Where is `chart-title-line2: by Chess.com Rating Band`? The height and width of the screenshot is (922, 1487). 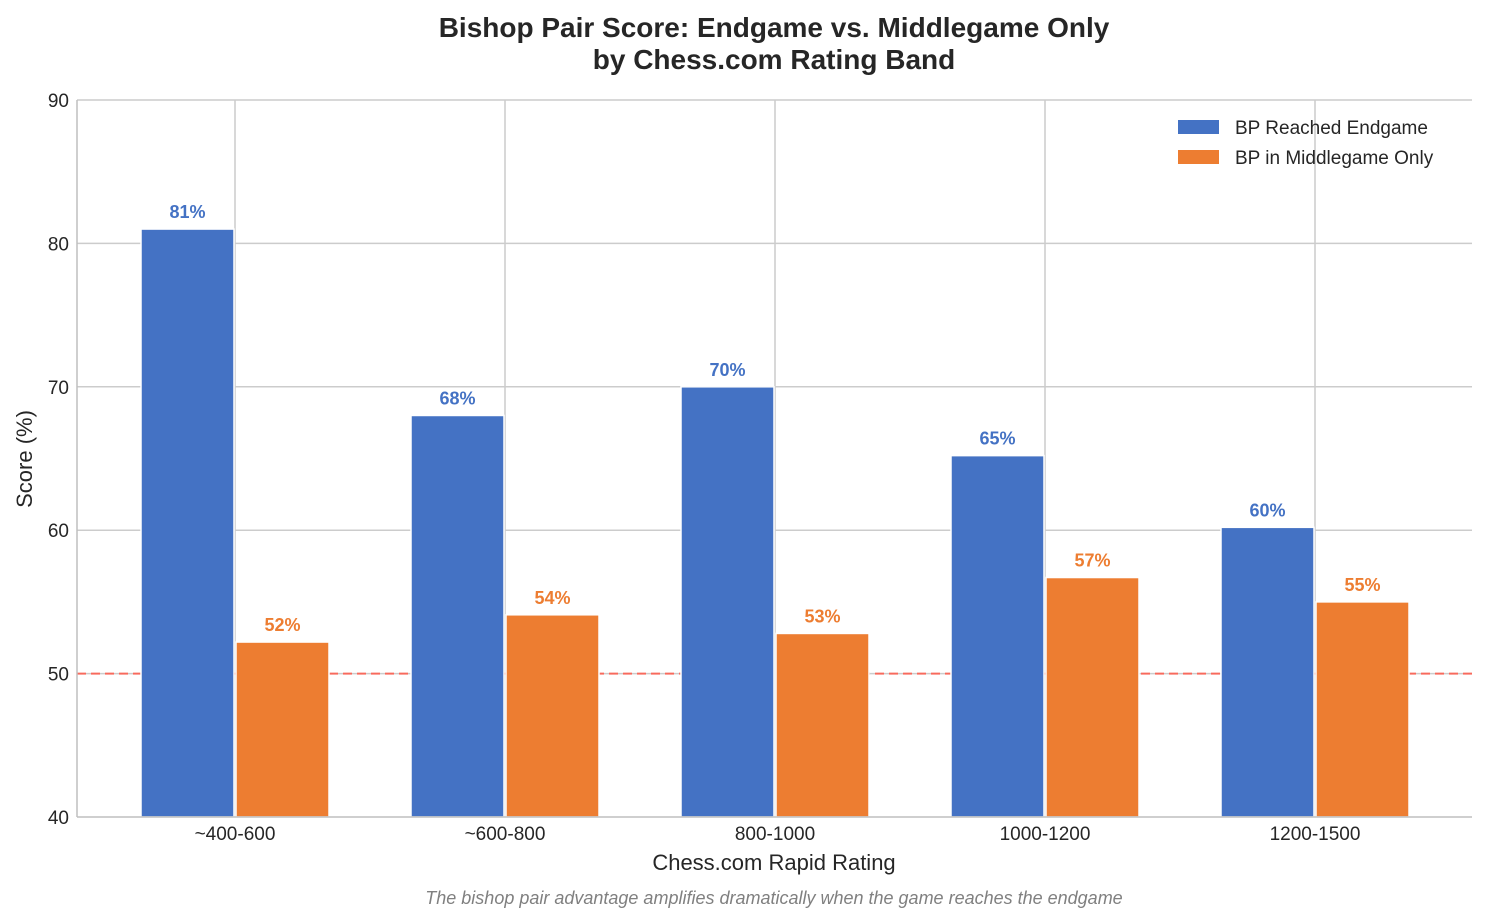 chart-title-line2: by Chess.com Rating Band is located at coordinates (774, 59).